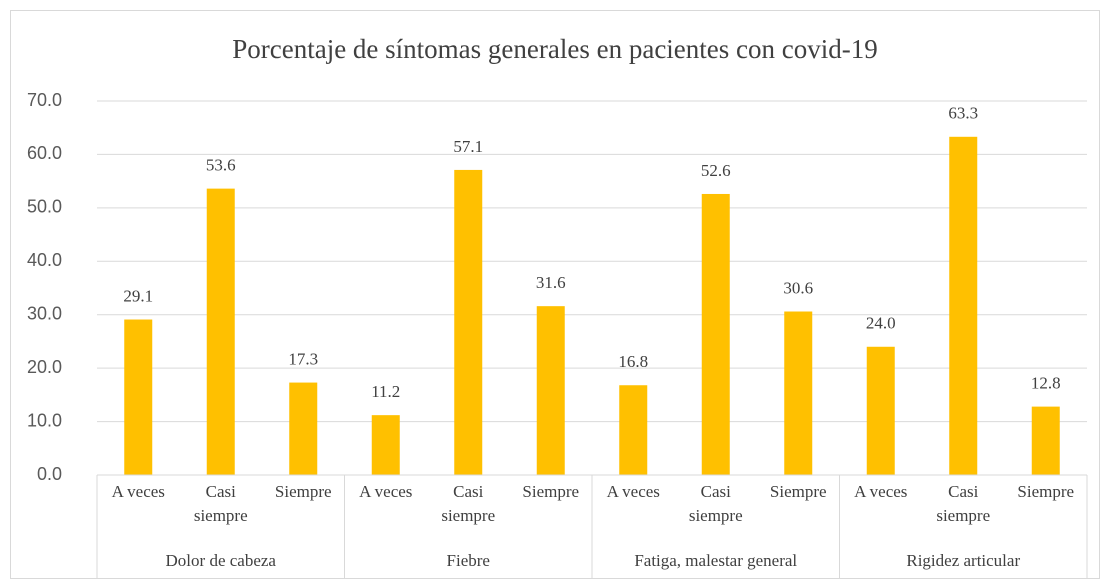 This screenshot has width=1101, height=580. I want to click on y-tick-label: 70.0, so click(44, 100).